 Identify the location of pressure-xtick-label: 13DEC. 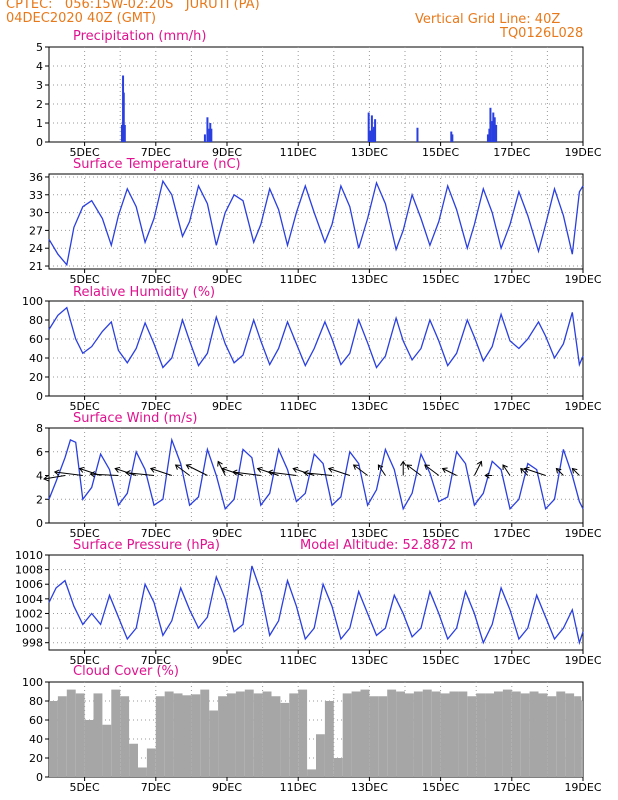
(369, 660).